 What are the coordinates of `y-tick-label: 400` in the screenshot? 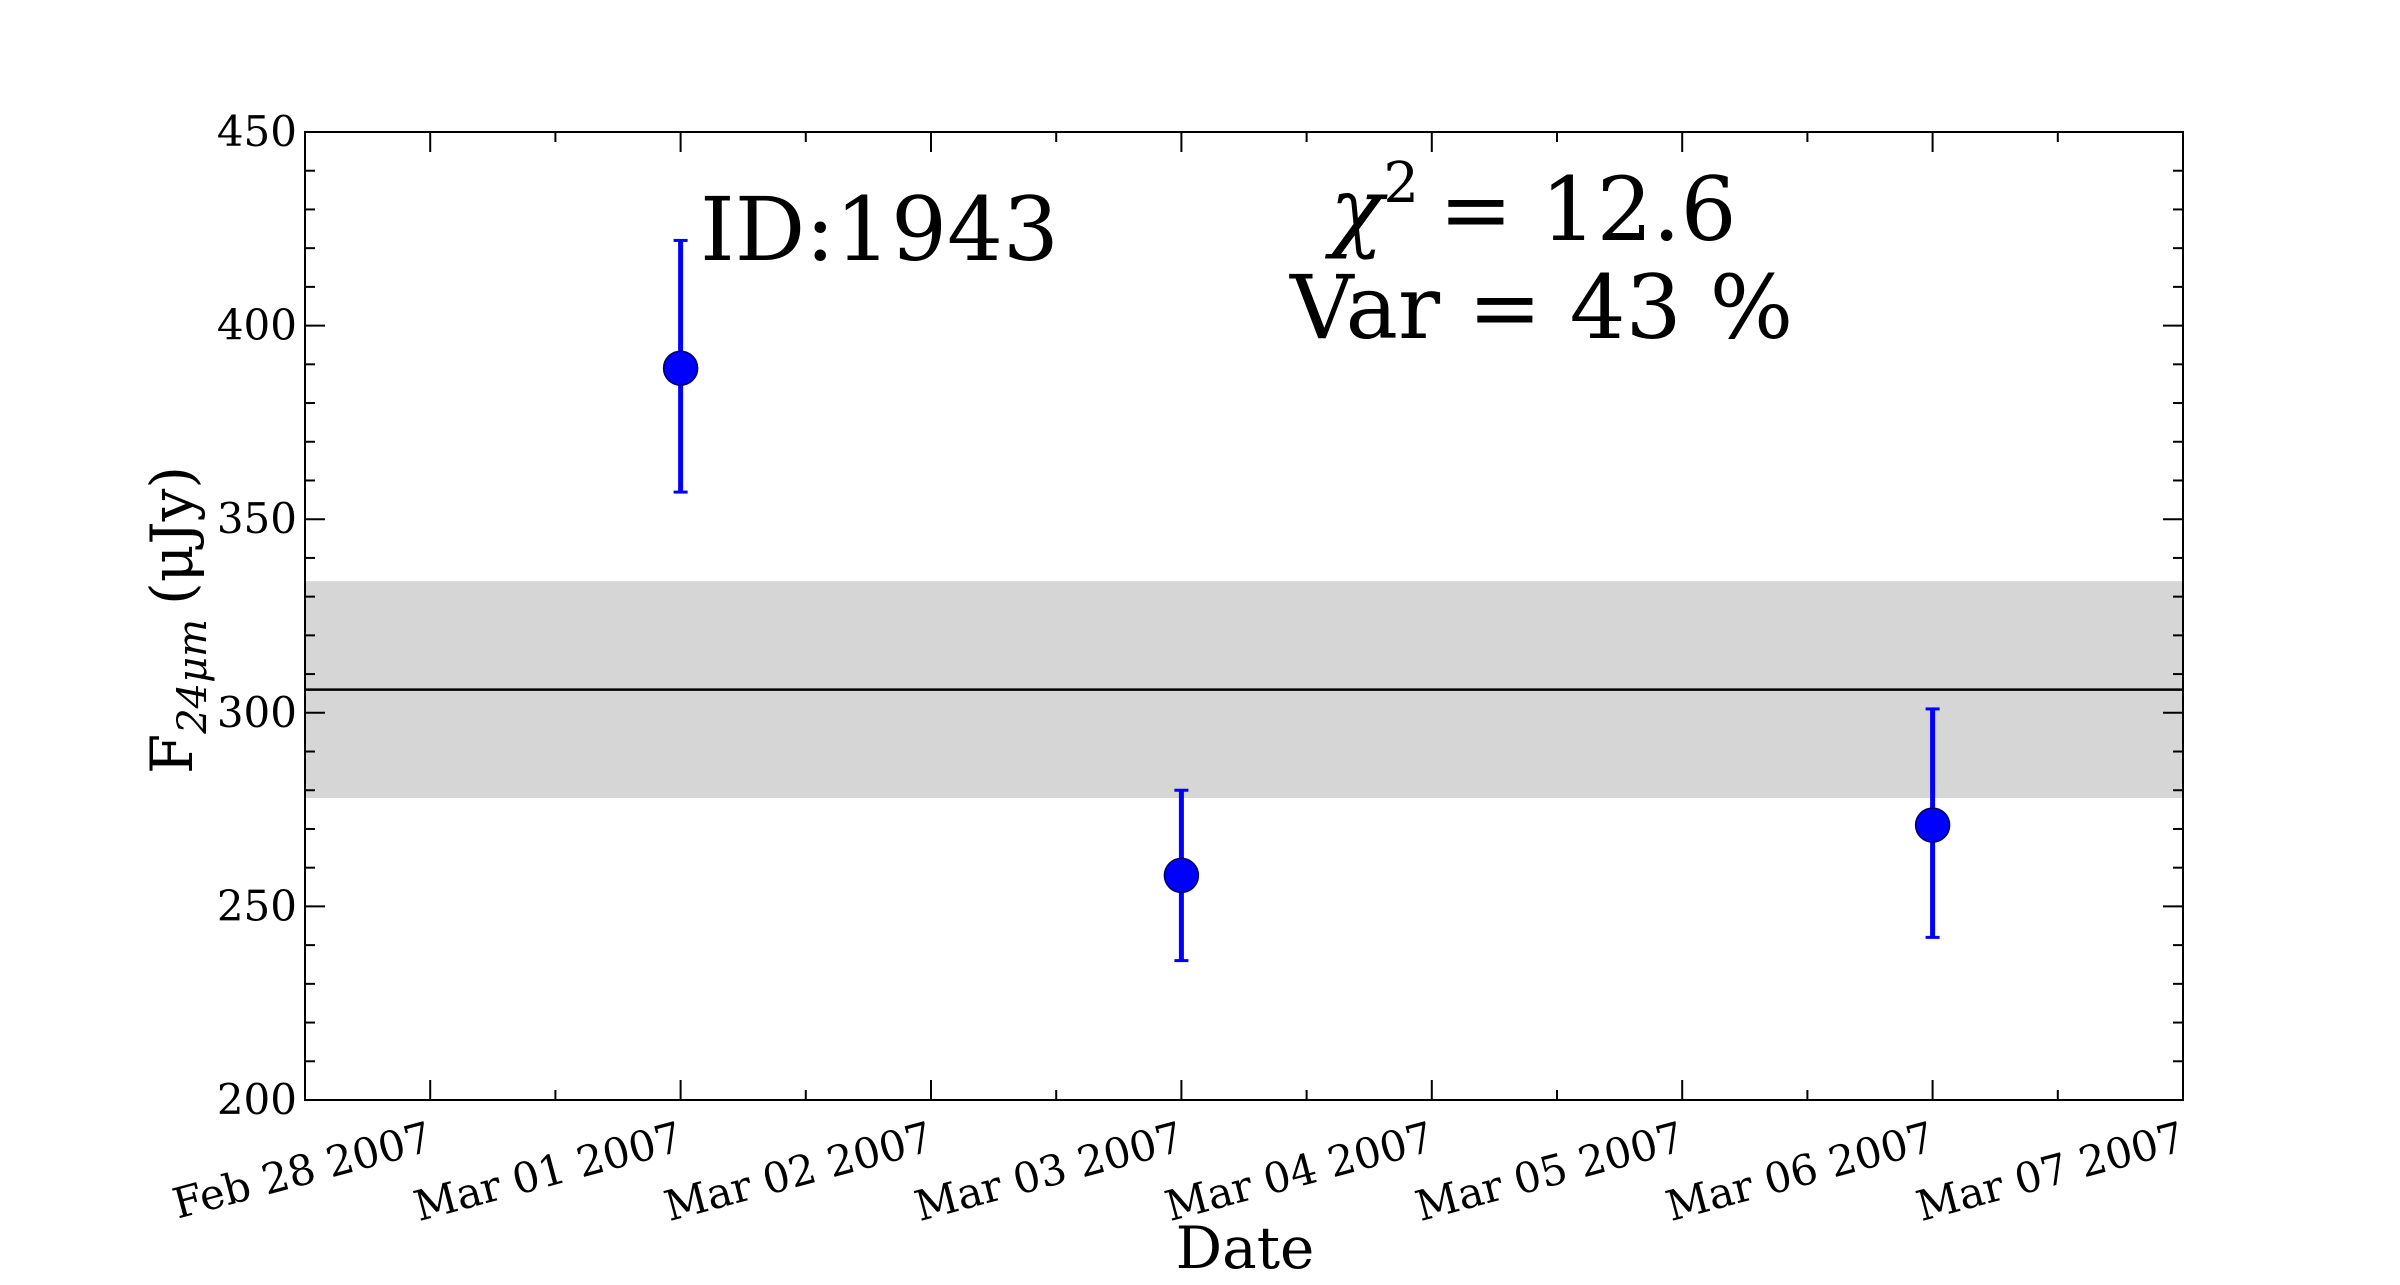 It's located at (257, 325).